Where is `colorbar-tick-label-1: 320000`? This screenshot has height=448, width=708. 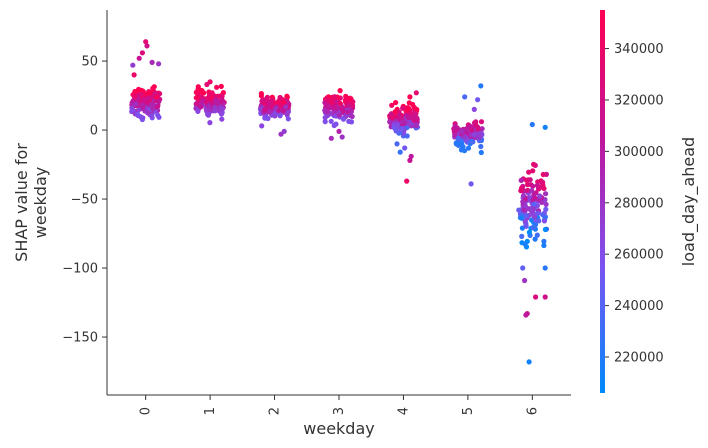 colorbar-tick-label-1: 320000 is located at coordinates (639, 100).